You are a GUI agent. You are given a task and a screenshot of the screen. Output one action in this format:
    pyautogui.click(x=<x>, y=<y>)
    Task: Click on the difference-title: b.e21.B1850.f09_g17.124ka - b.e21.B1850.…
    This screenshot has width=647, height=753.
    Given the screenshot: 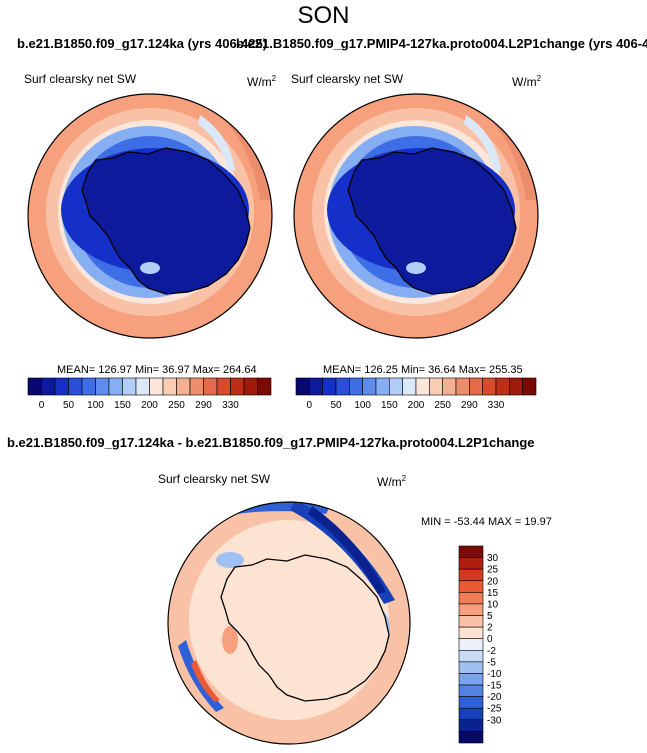 What is the action you would take?
    pyautogui.click(x=271, y=442)
    